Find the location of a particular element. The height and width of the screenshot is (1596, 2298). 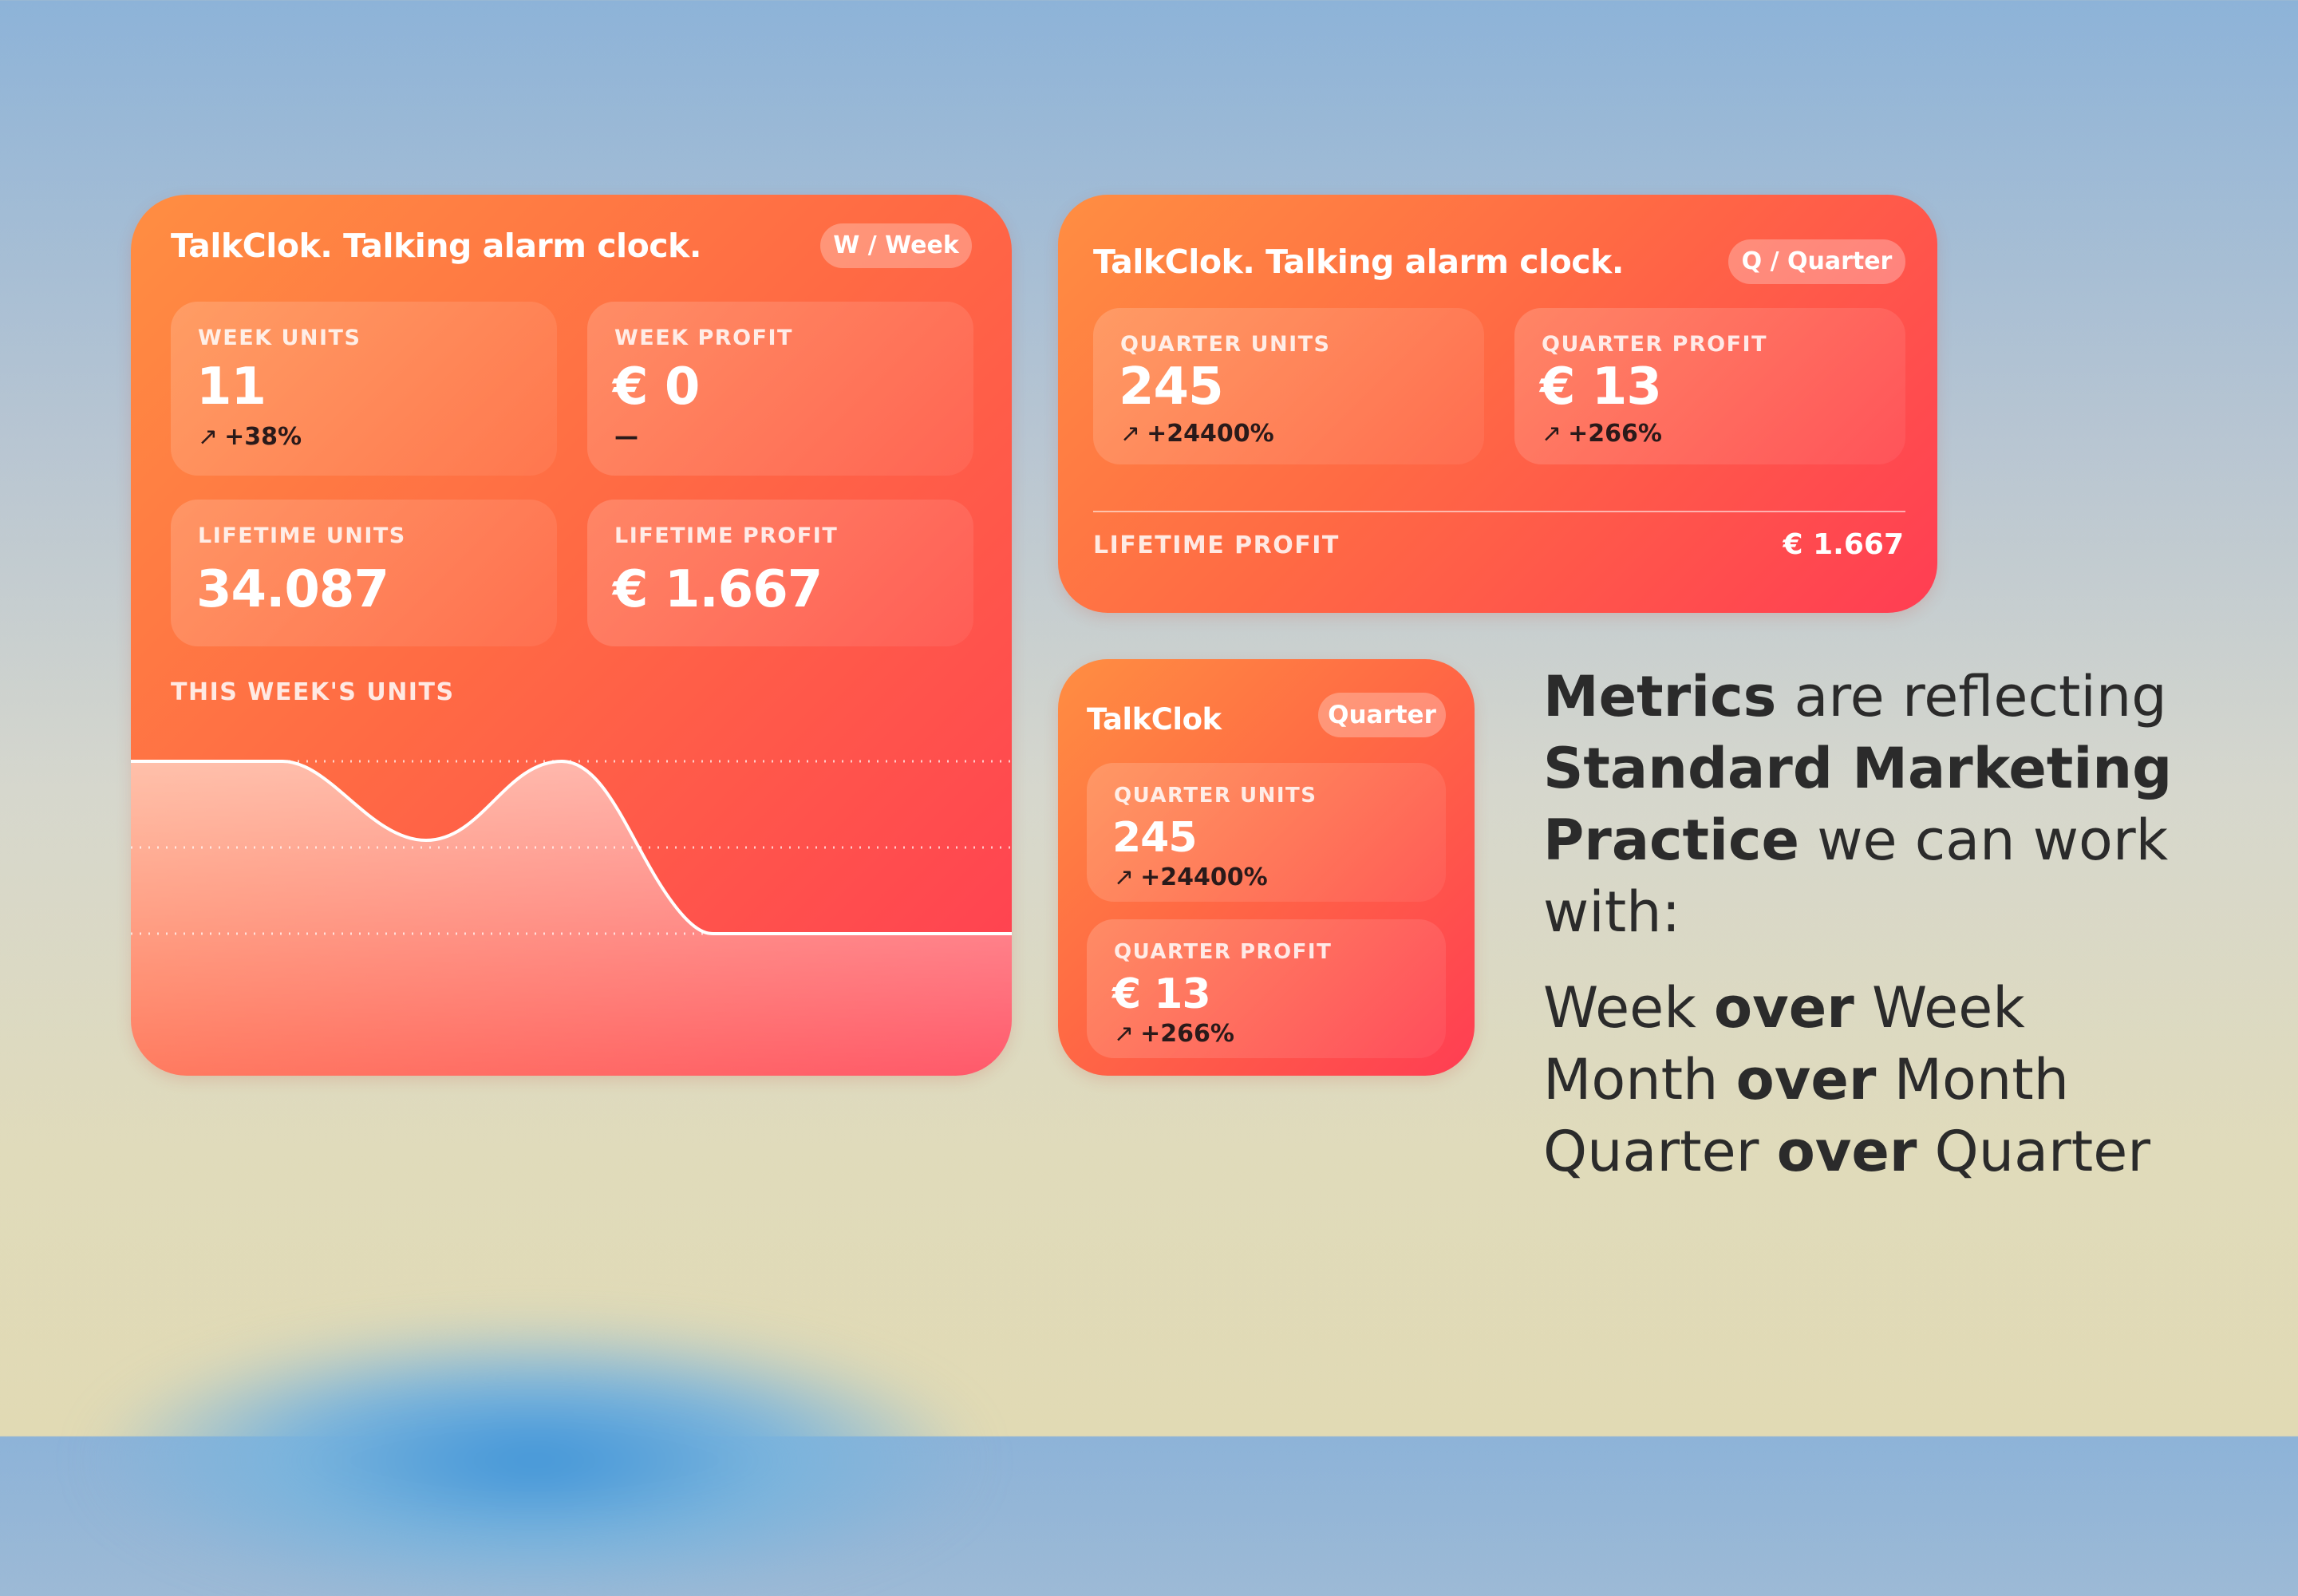

copy-line: Practice we can work is located at coordinates (1856, 840).